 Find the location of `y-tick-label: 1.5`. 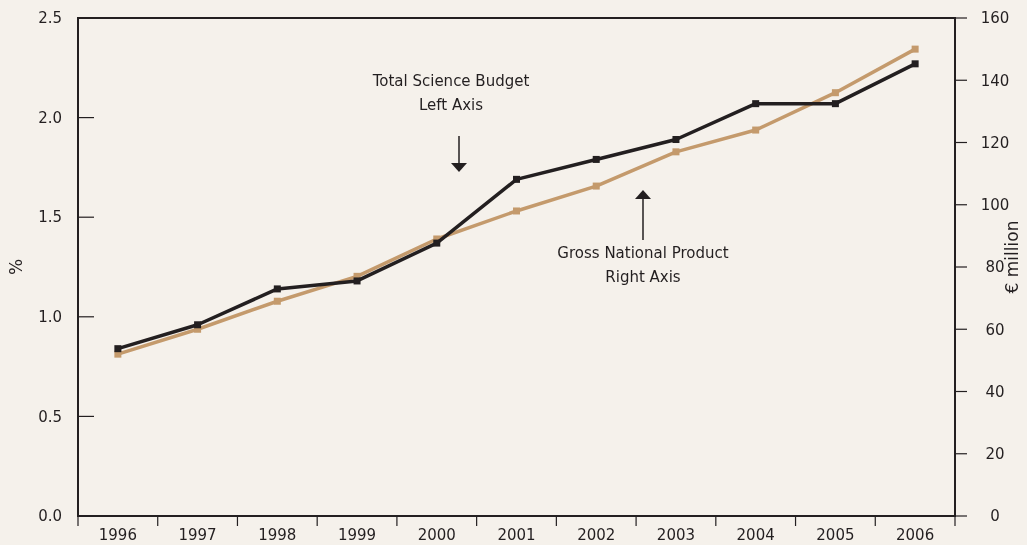

y-tick-label: 1.5 is located at coordinates (50, 217).